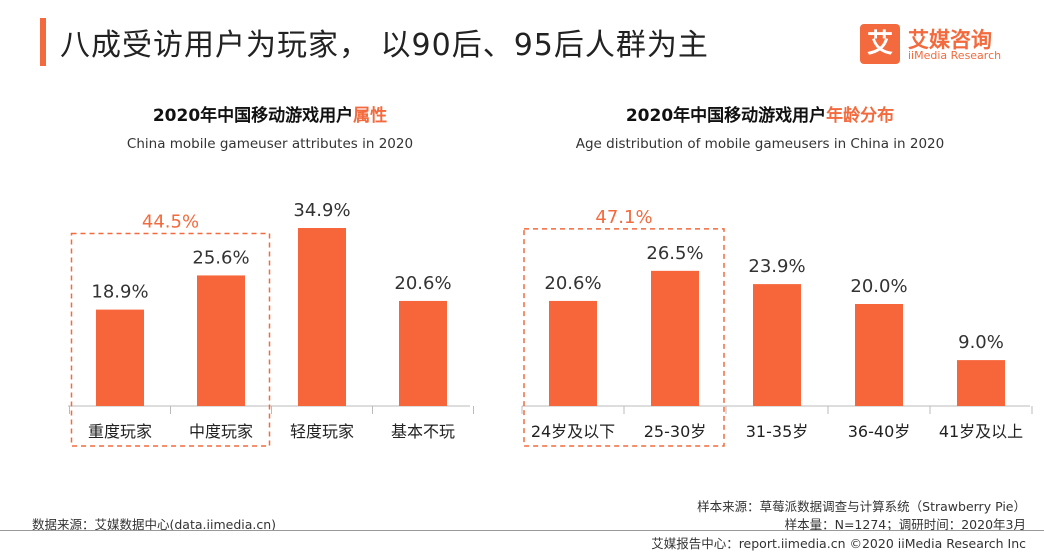 The image size is (1044, 552). I want to click on data-label: 20.0%, so click(878, 286).